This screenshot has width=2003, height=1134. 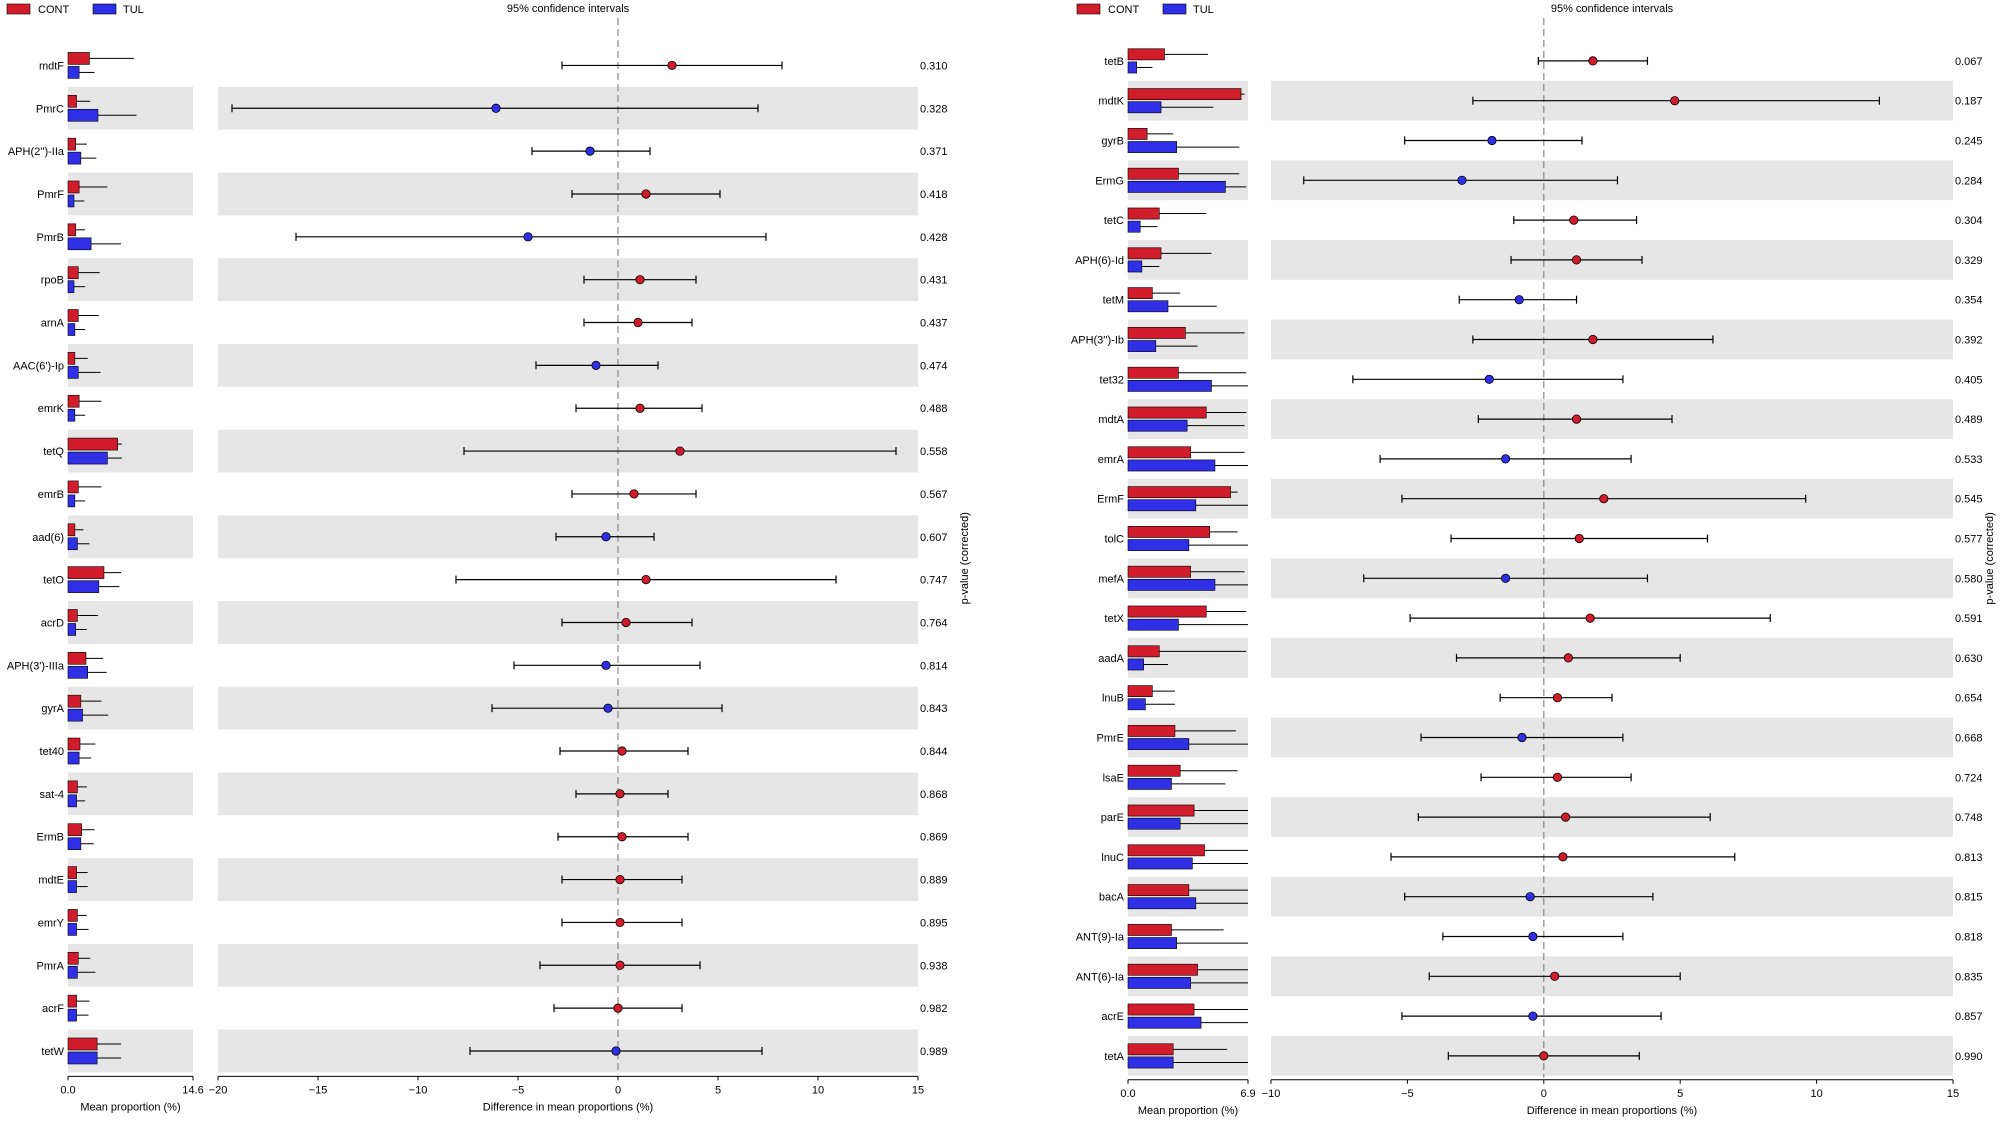 I want to click on gene-label: lsaE, so click(x=1113, y=778).